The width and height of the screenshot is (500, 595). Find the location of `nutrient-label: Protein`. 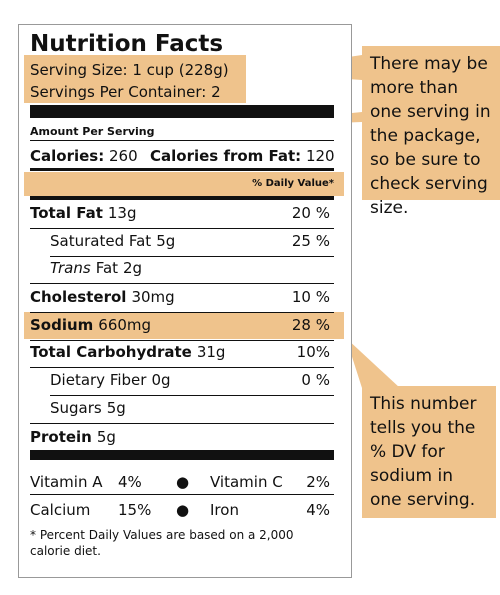

nutrient-label: Protein is located at coordinates (61, 437).